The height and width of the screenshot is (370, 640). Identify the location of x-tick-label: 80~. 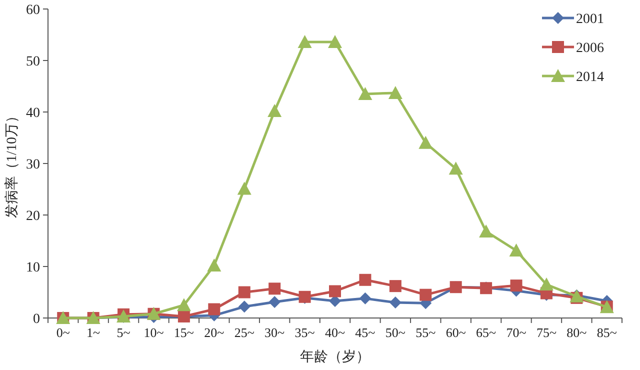
(576, 332).